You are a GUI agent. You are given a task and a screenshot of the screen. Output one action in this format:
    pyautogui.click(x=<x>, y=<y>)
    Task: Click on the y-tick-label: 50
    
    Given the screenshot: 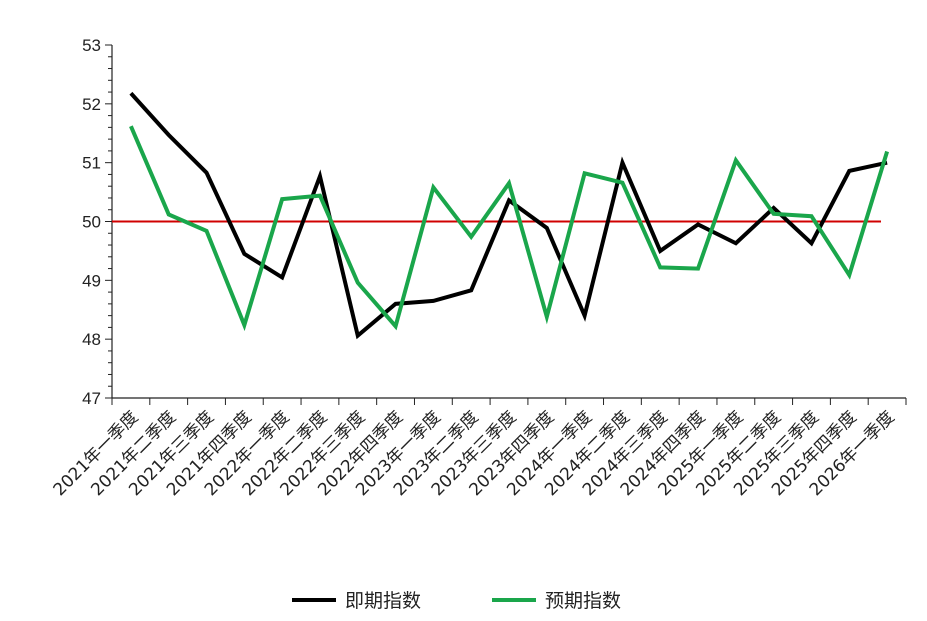 What is the action you would take?
    pyautogui.click(x=91, y=222)
    